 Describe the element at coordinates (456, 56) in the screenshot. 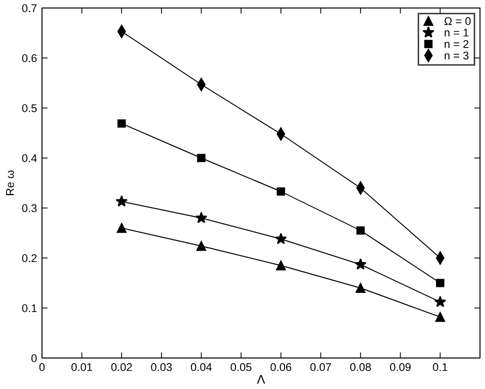

I see `legend-label: n = 3` at that location.